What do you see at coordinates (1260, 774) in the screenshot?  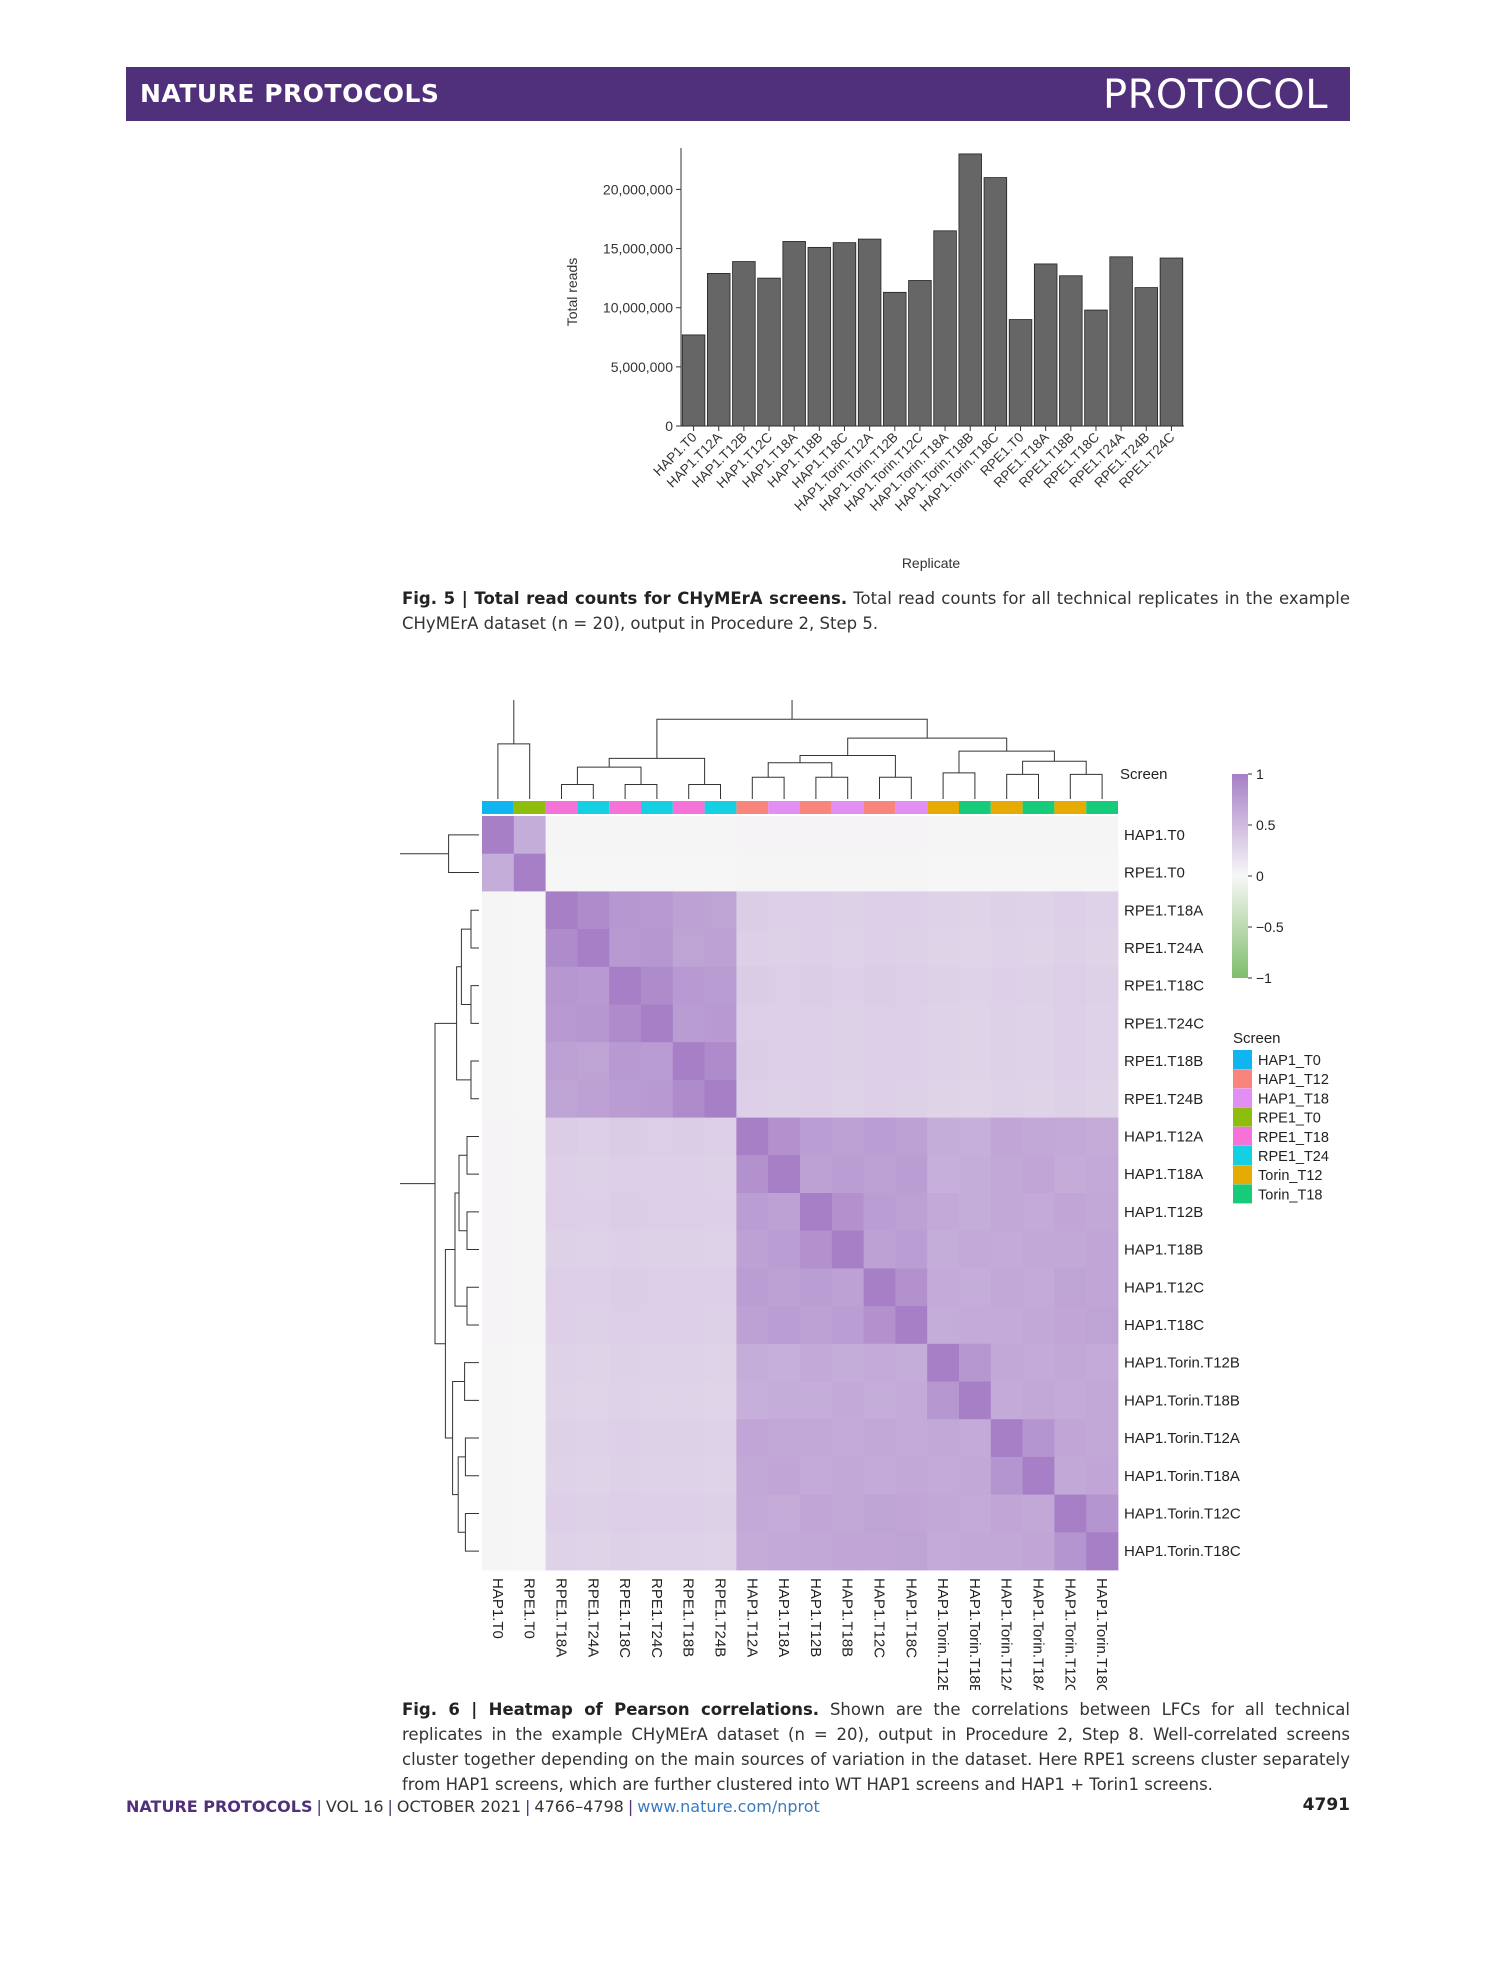 I see `colorbar-tick-label: 1` at bounding box center [1260, 774].